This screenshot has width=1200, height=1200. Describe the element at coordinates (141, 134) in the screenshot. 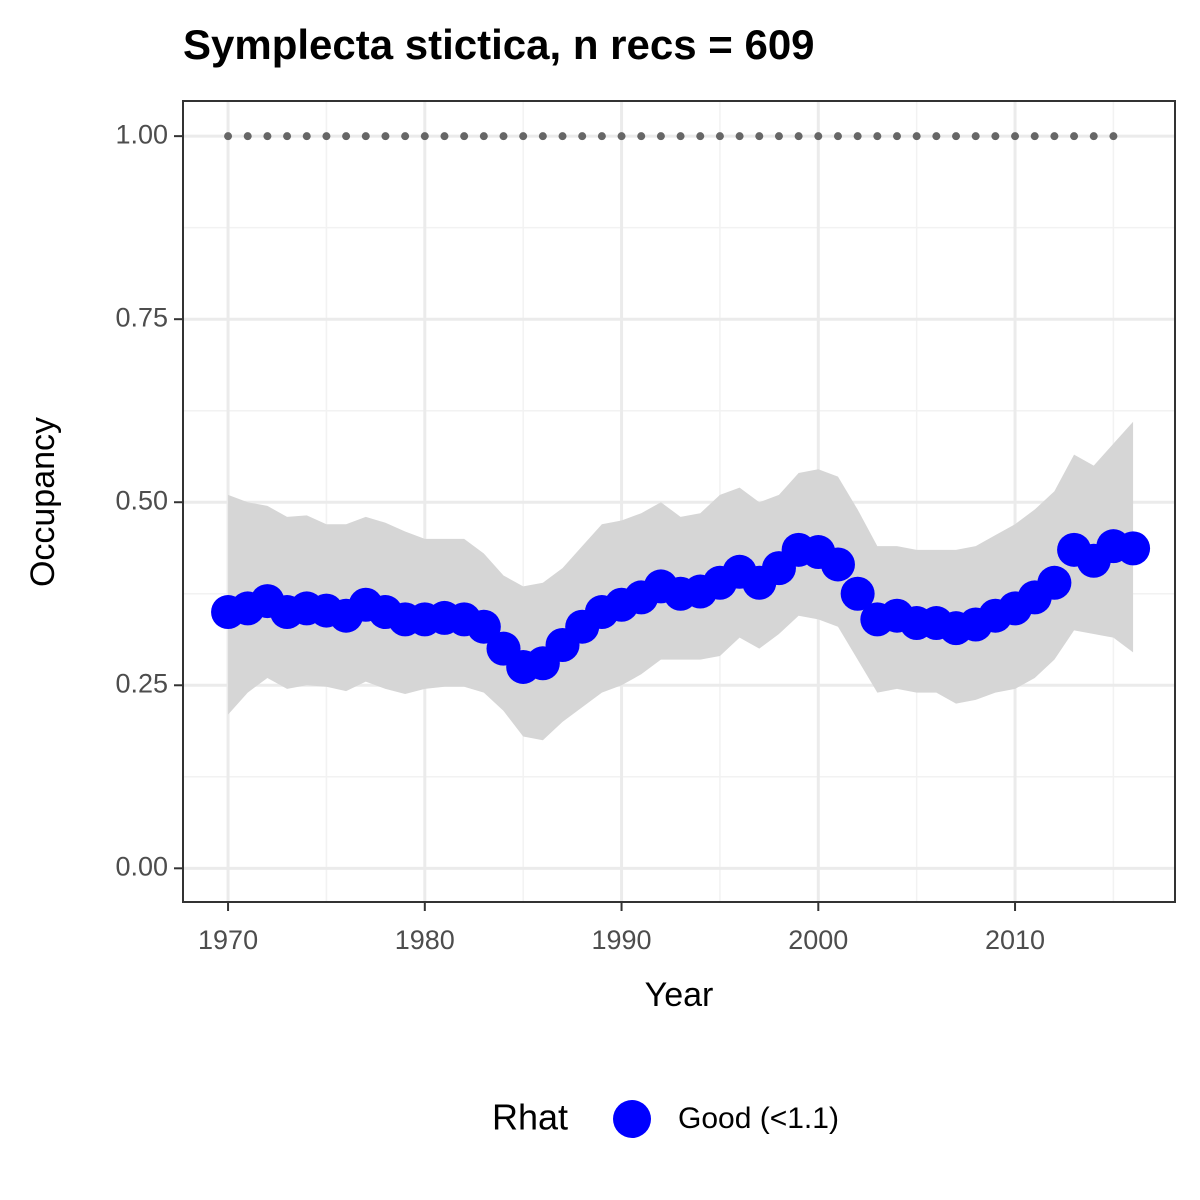

I see `y-tick-label: 1.00` at that location.